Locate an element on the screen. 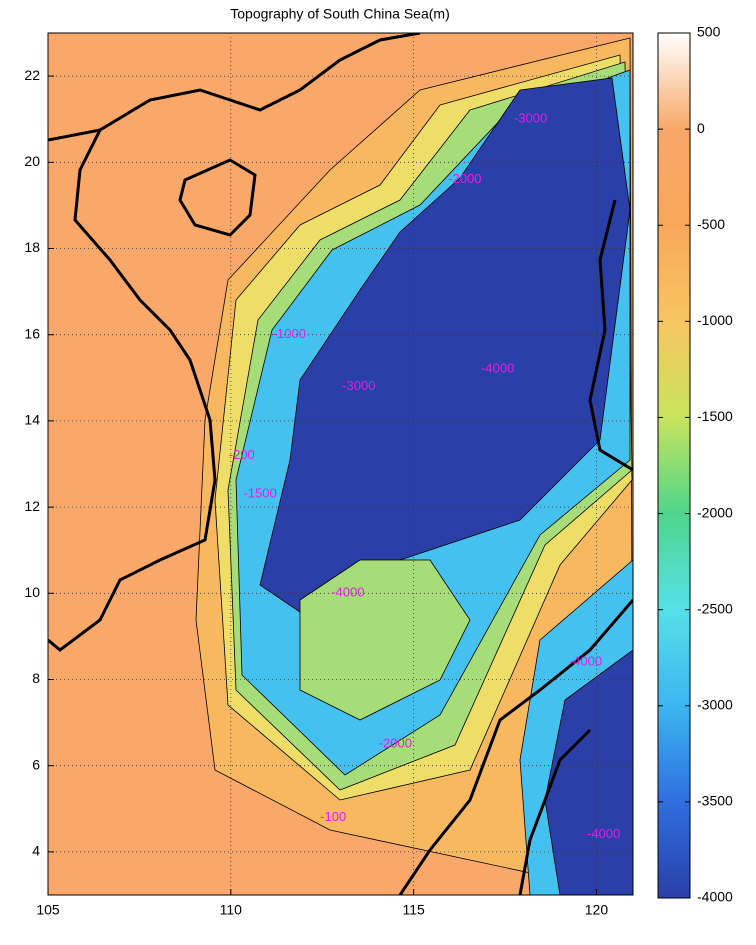 Image resolution: width=756 pixels, height=945 pixels. y-tick-label: 4 is located at coordinates (36, 851).